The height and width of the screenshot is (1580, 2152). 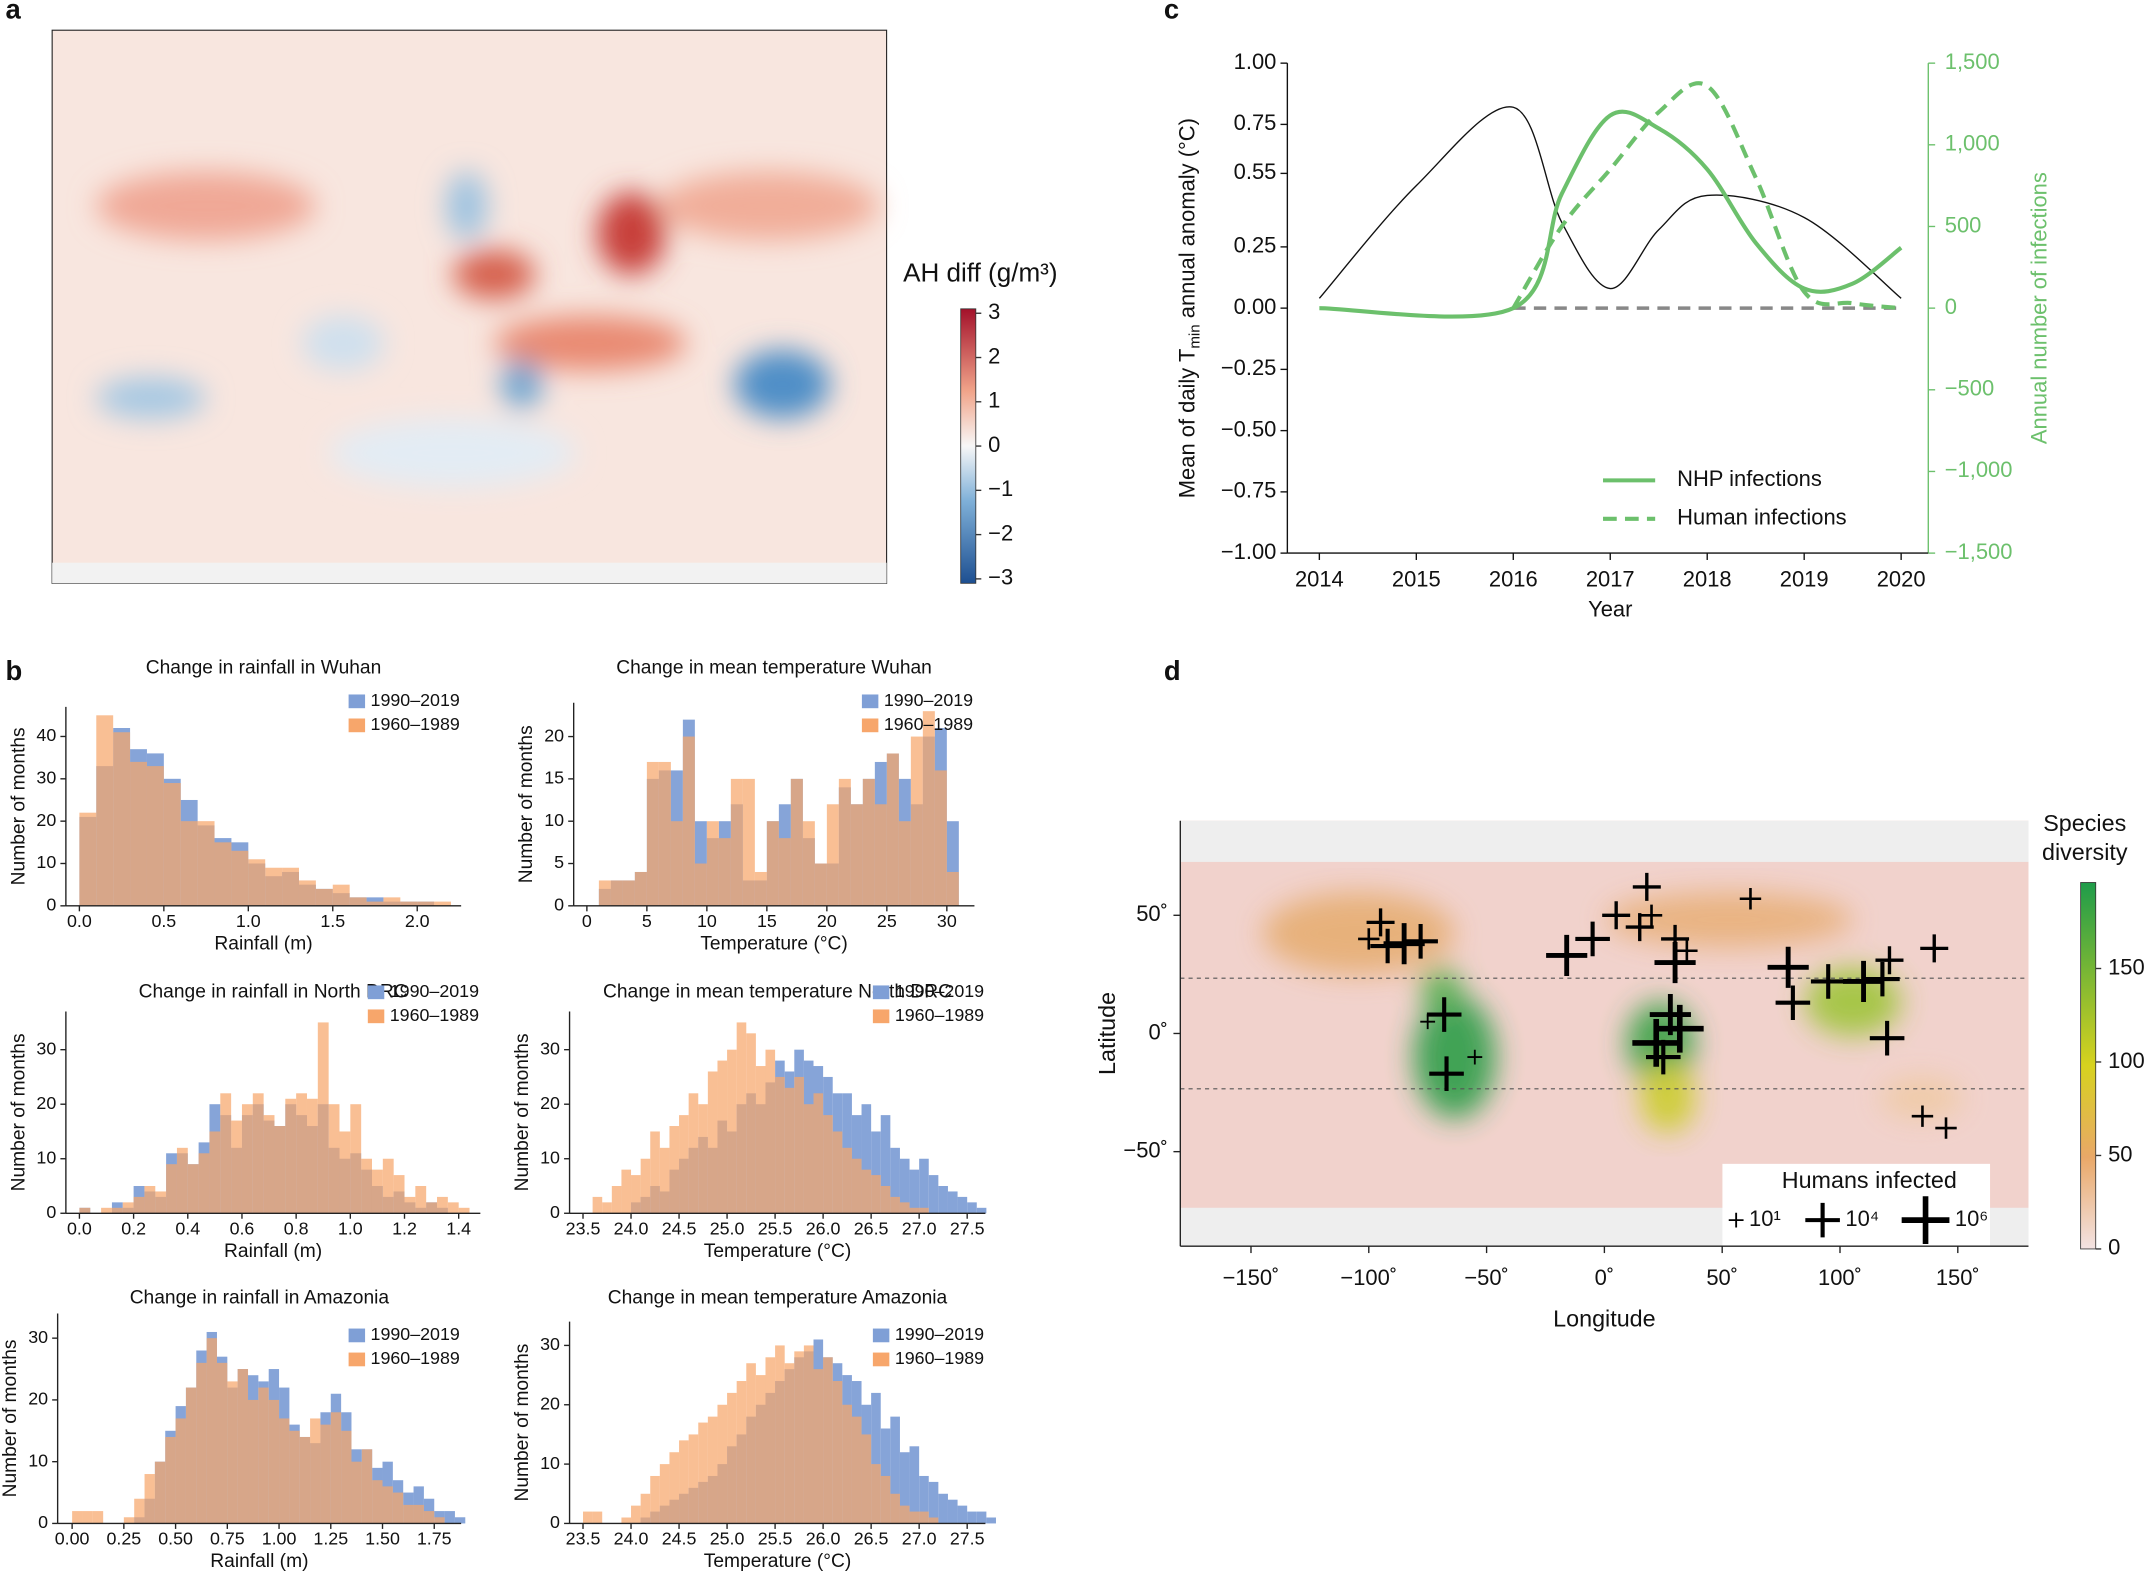 What do you see at coordinates (79, 921) in the screenshot?
I see `x-tick-label: 0.0` at bounding box center [79, 921].